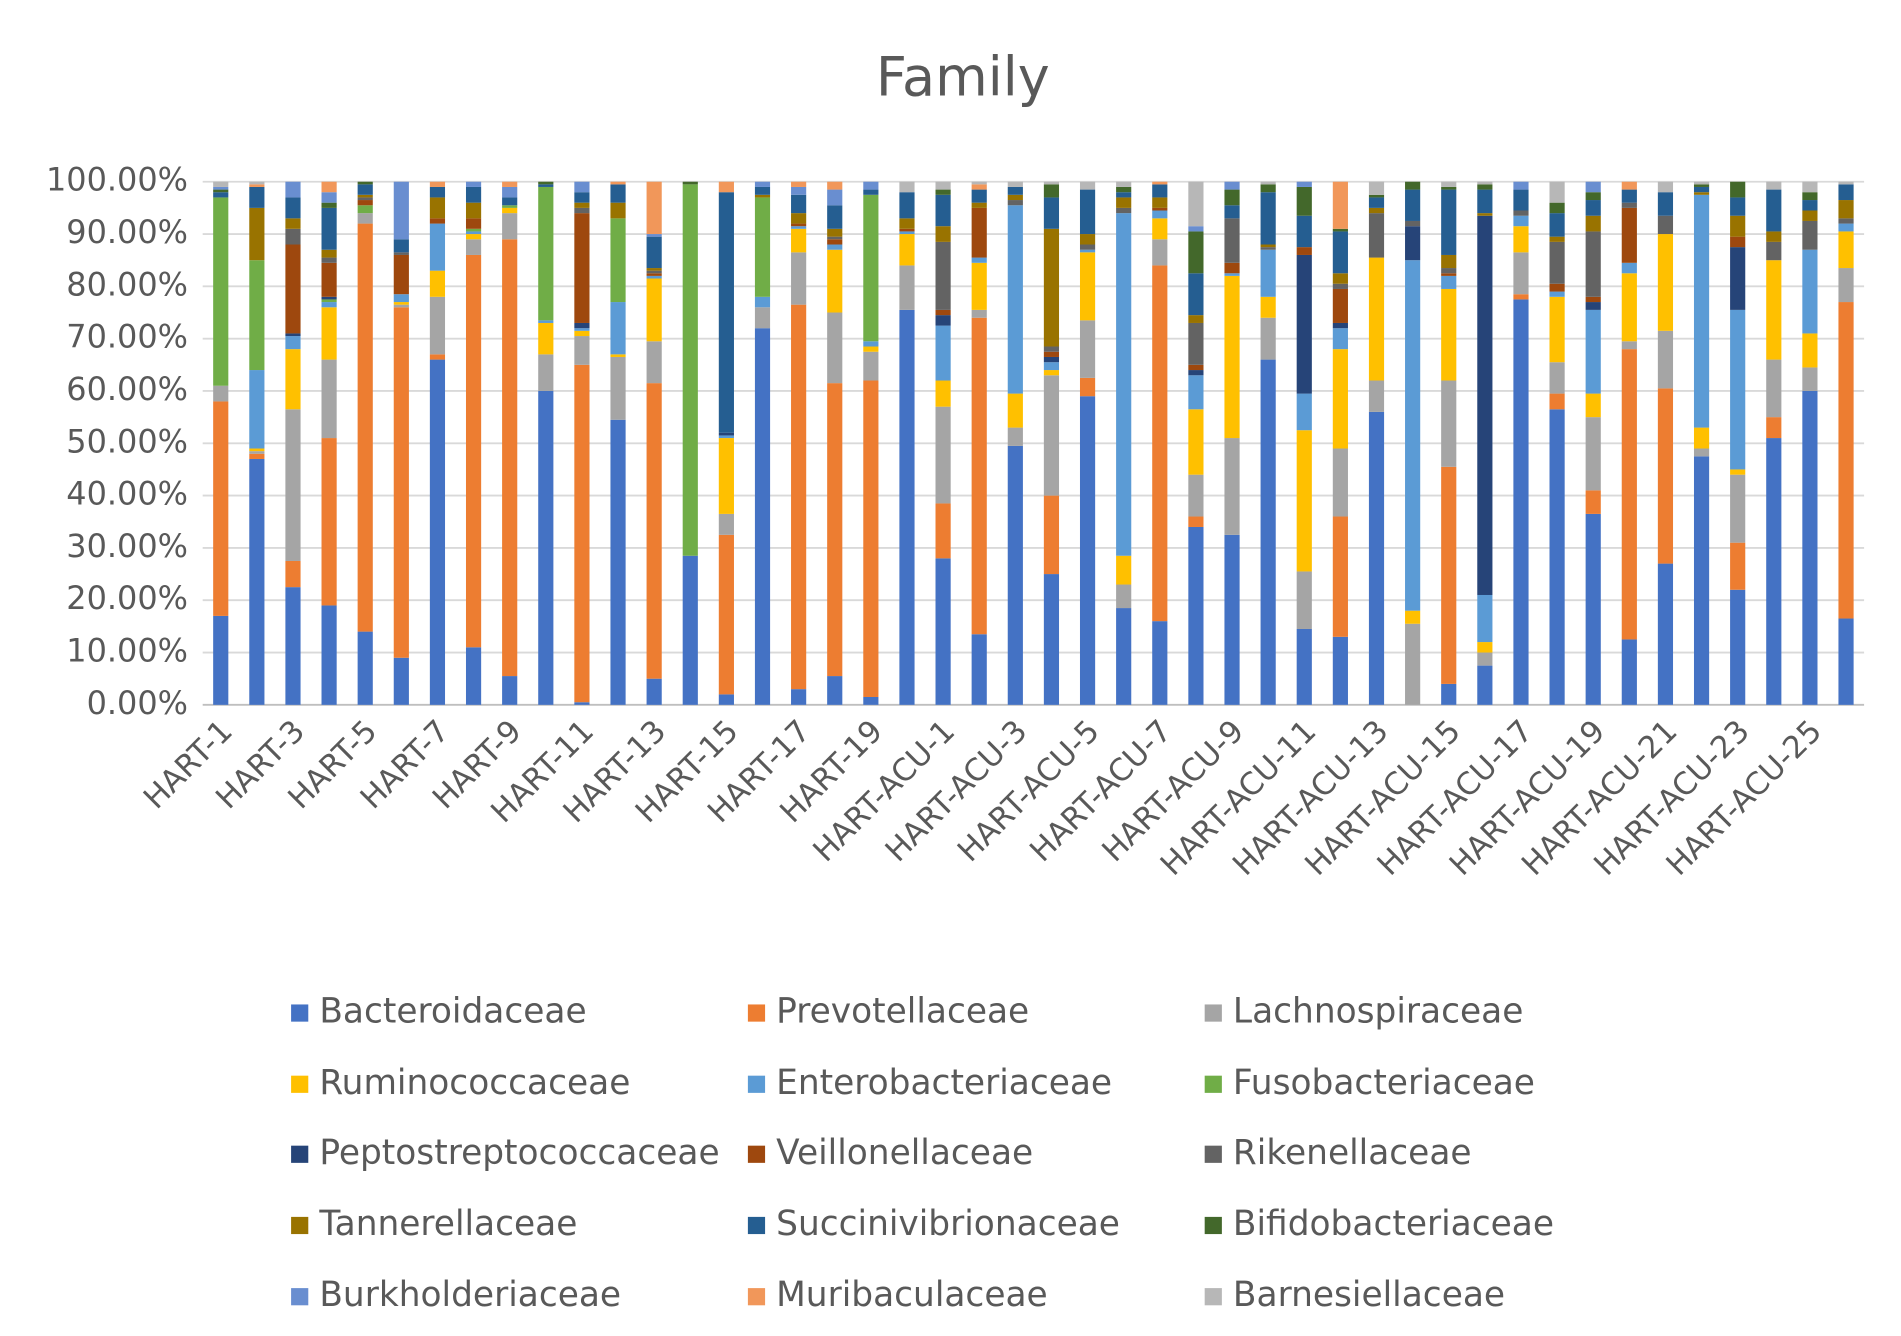 The image size is (1901, 1336). What do you see at coordinates (912, 1295) in the screenshot?
I see `legend-label: Muribaculaceae` at bounding box center [912, 1295].